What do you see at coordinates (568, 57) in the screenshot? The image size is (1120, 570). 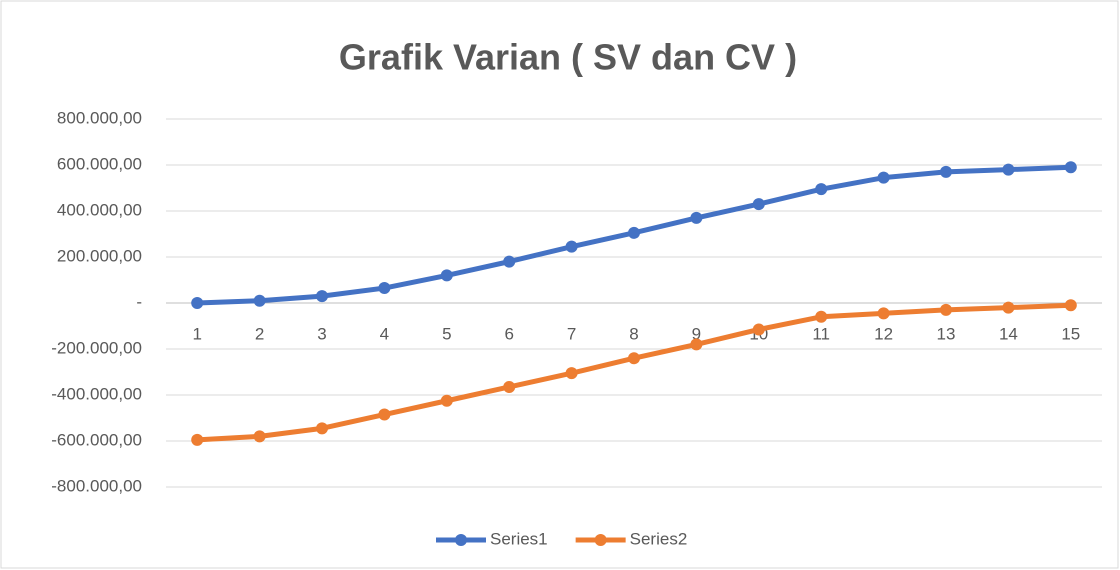 I see `chart-title: Grafik Varian ( SV dan CV )` at bounding box center [568, 57].